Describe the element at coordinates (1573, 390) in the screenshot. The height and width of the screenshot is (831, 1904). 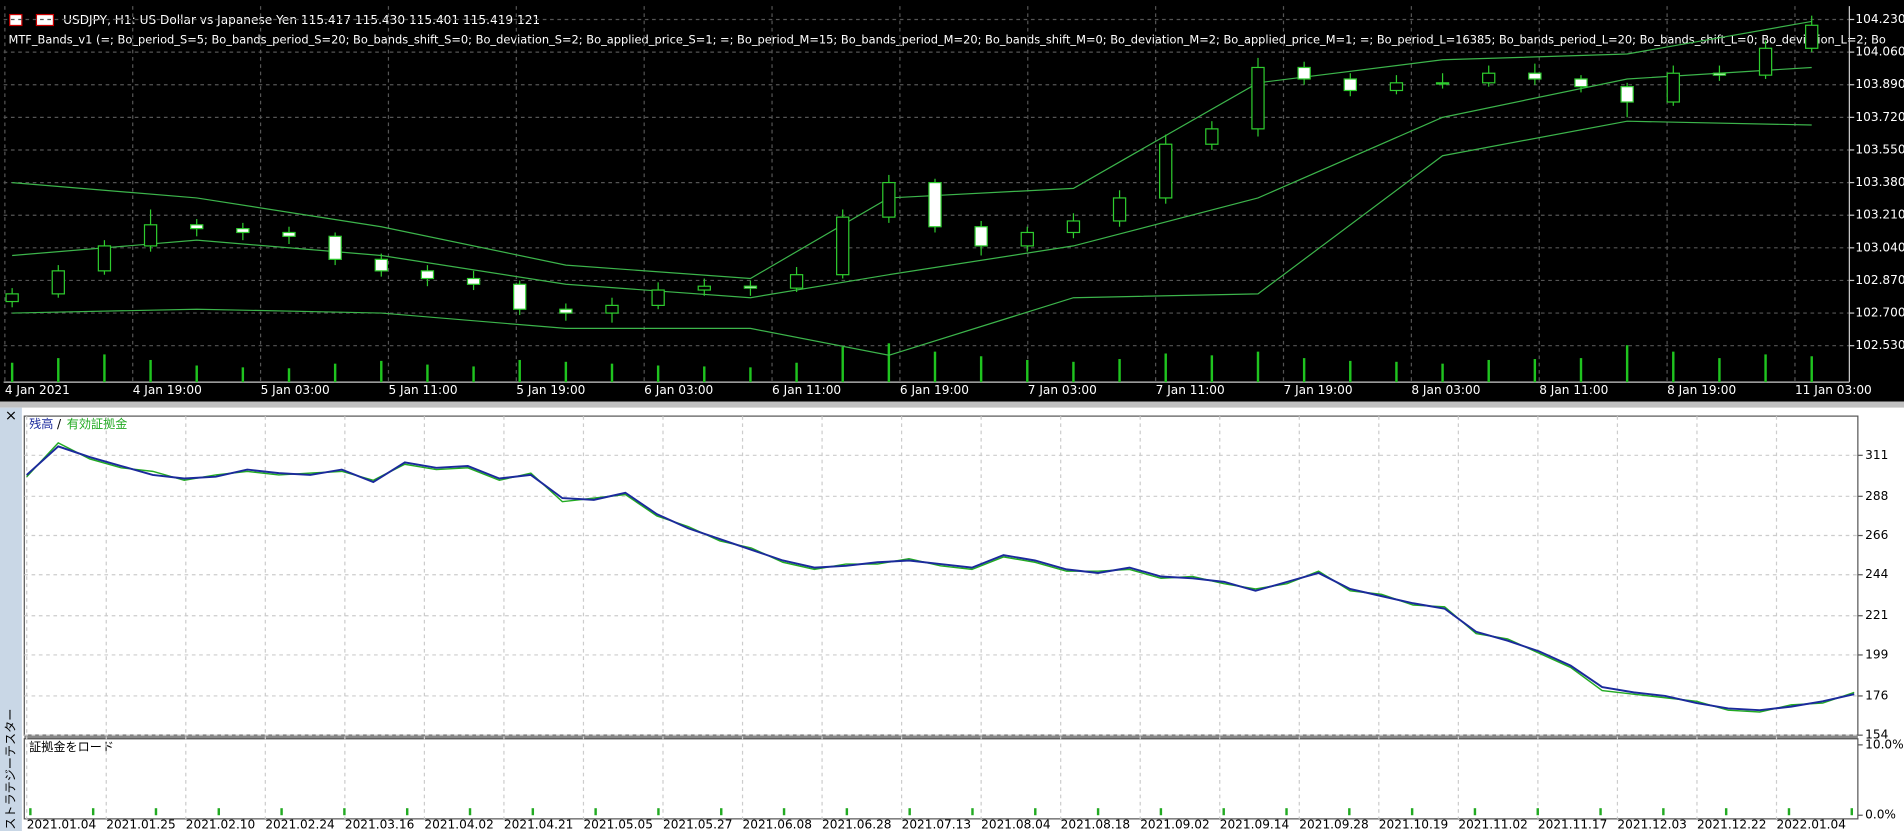
I see `x-tick-label: 8 Jan 11:00` at that location.